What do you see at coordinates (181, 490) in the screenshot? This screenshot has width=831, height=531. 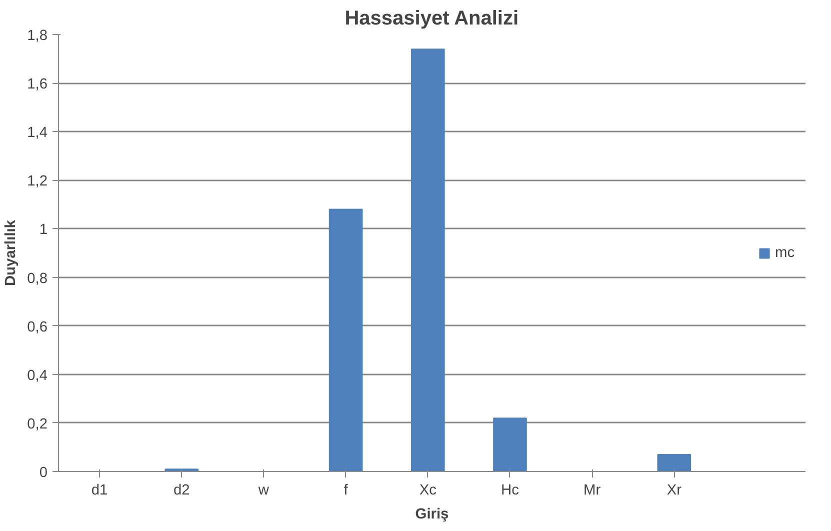 I see `x-tick-label: d2` at bounding box center [181, 490].